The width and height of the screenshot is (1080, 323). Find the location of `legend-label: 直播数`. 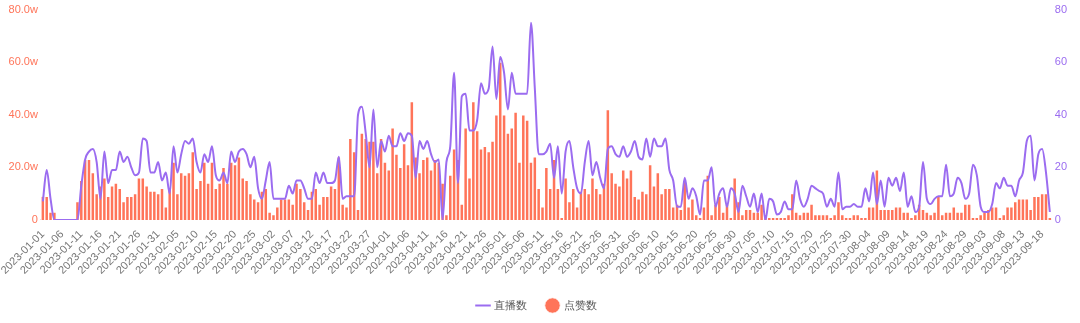

legend-label: 直播数 is located at coordinates (510, 304).